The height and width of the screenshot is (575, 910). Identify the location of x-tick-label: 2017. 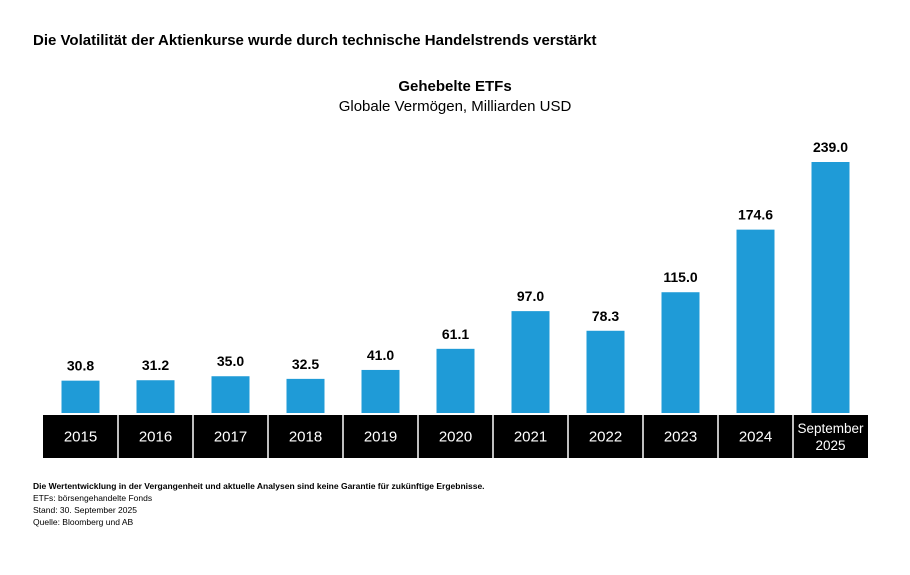
(230, 437).